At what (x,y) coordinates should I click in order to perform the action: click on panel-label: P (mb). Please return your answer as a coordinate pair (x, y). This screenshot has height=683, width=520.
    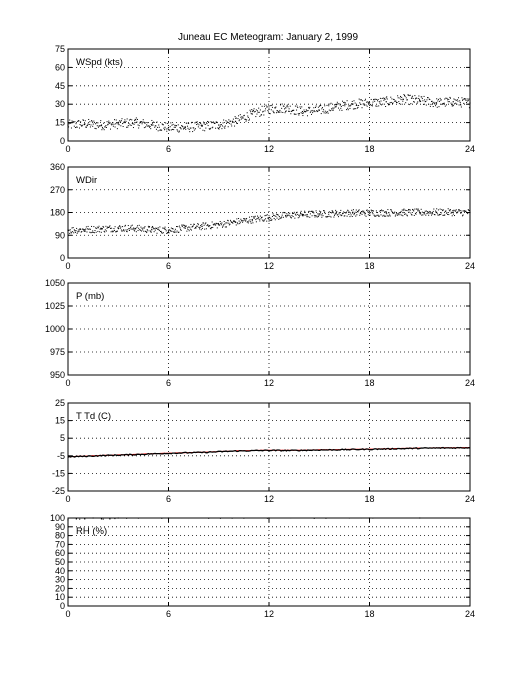
    Looking at the image, I should click on (90, 296).